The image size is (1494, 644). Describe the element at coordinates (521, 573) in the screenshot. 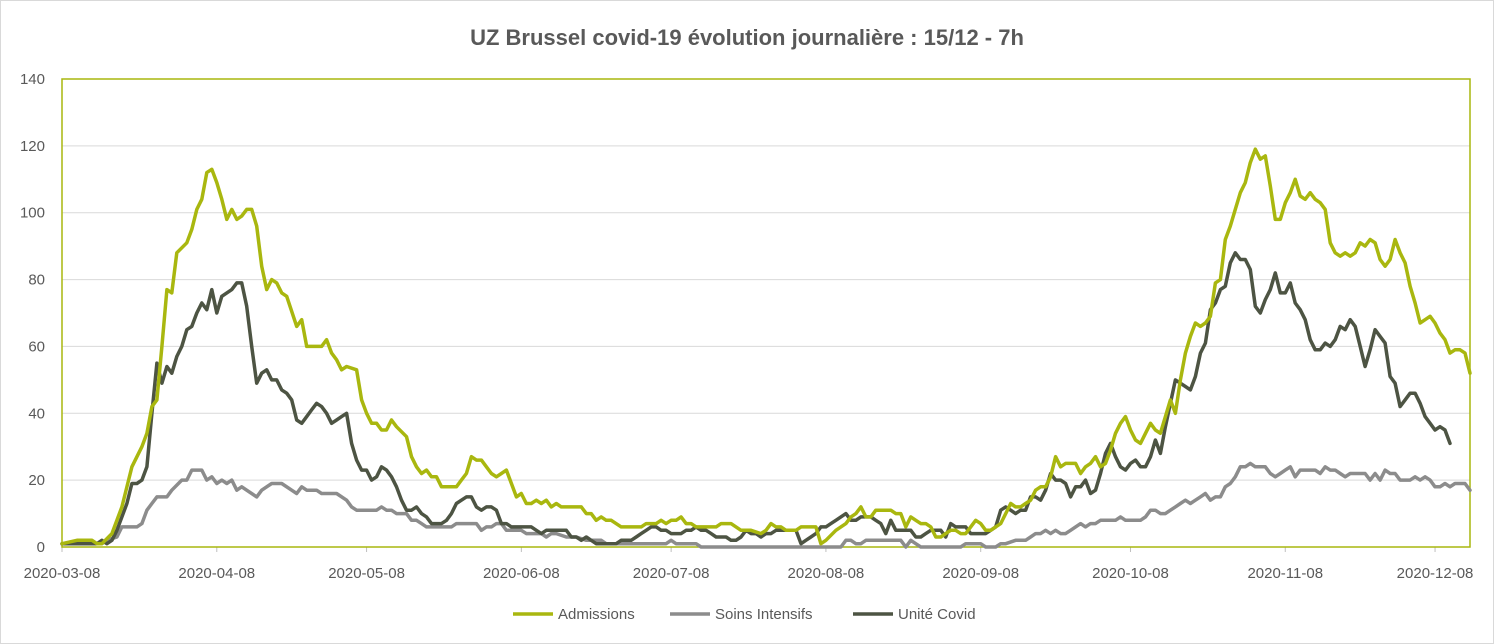

I see `x-tick-label: 2020-06-08` at that location.